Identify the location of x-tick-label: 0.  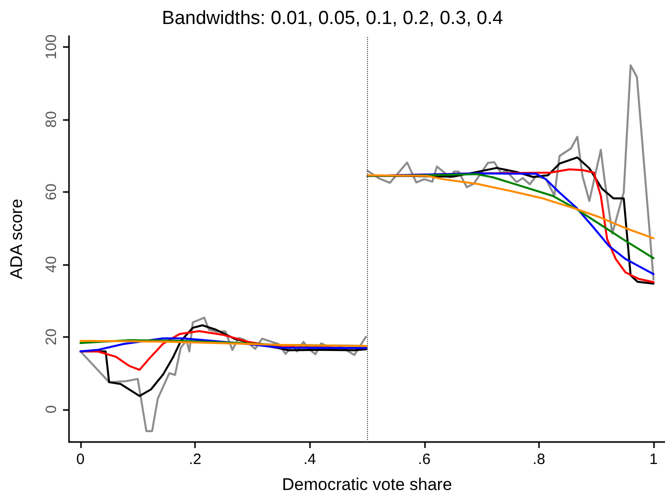
(80, 459).